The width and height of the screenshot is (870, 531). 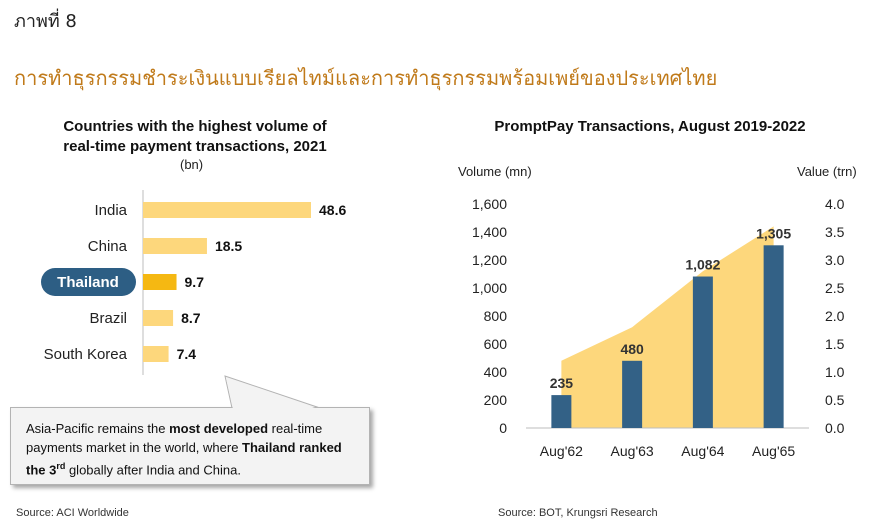 What do you see at coordinates (191, 318) in the screenshot?
I see `value-label: 8.7` at bounding box center [191, 318].